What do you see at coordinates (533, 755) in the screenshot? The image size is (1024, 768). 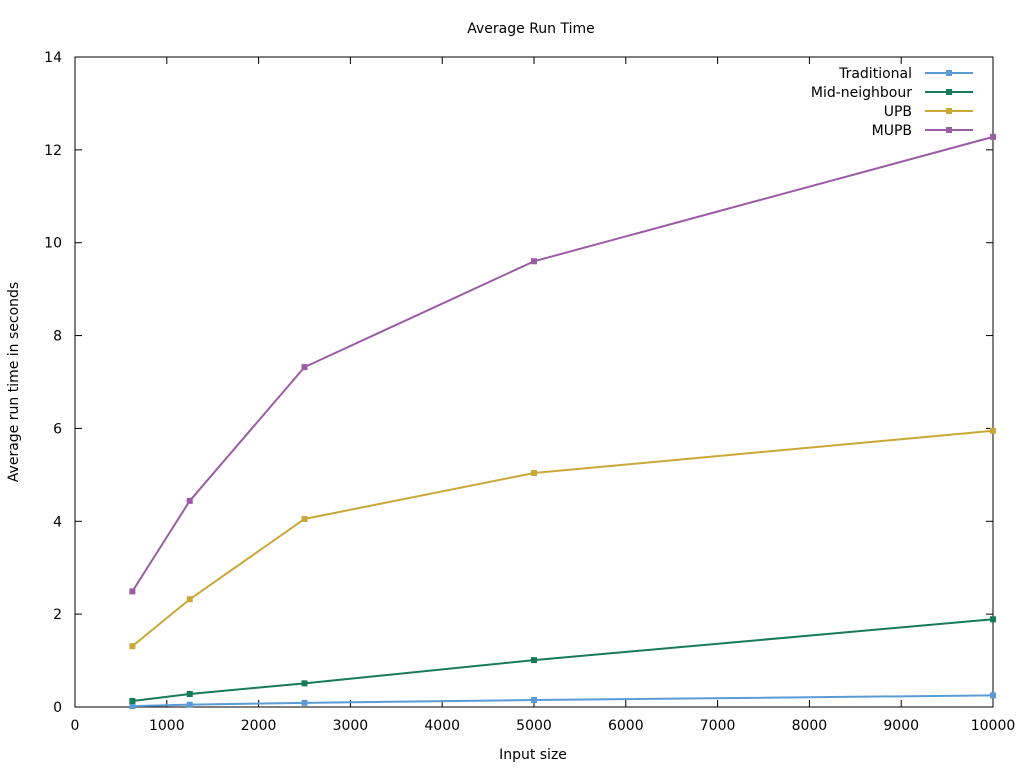 I see `x-axis-label: Input size` at bounding box center [533, 755].